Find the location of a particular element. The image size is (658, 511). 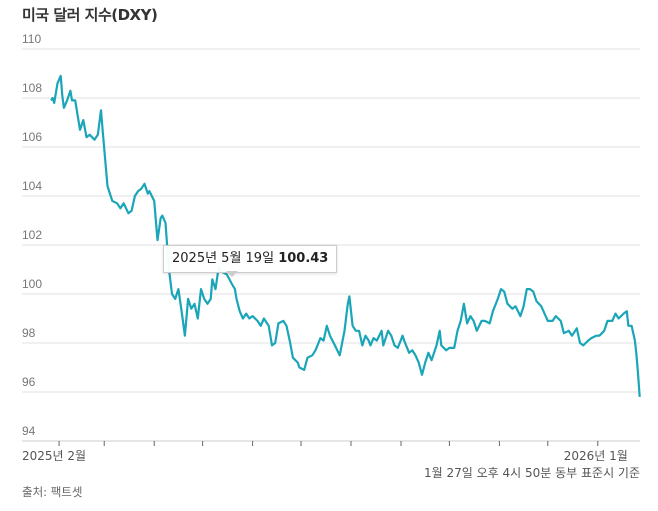

source-label: 출처: 팩트셋 is located at coordinates (52, 492).